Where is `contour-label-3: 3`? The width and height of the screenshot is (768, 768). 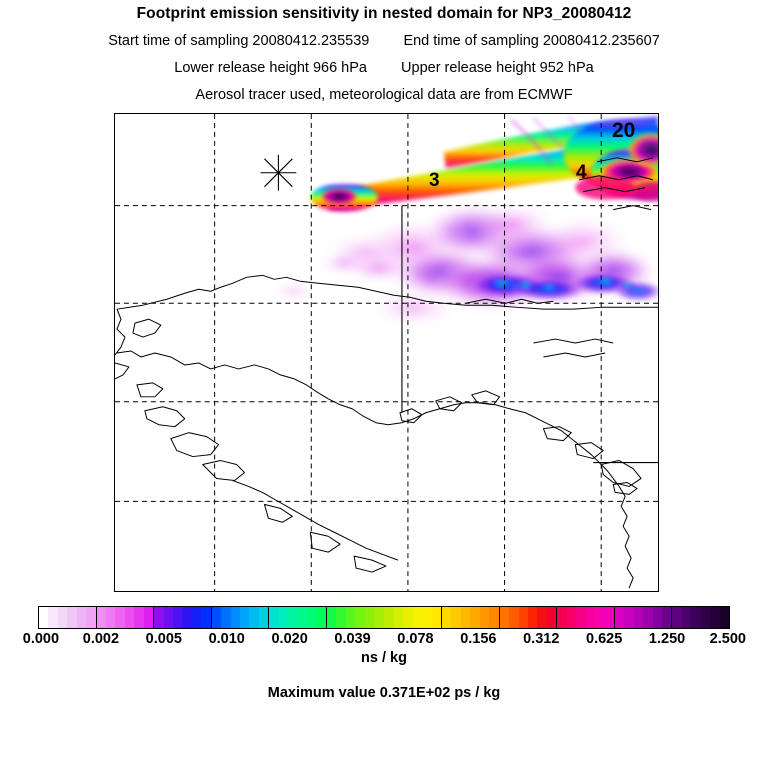 contour-label-3: 3 is located at coordinates (434, 180).